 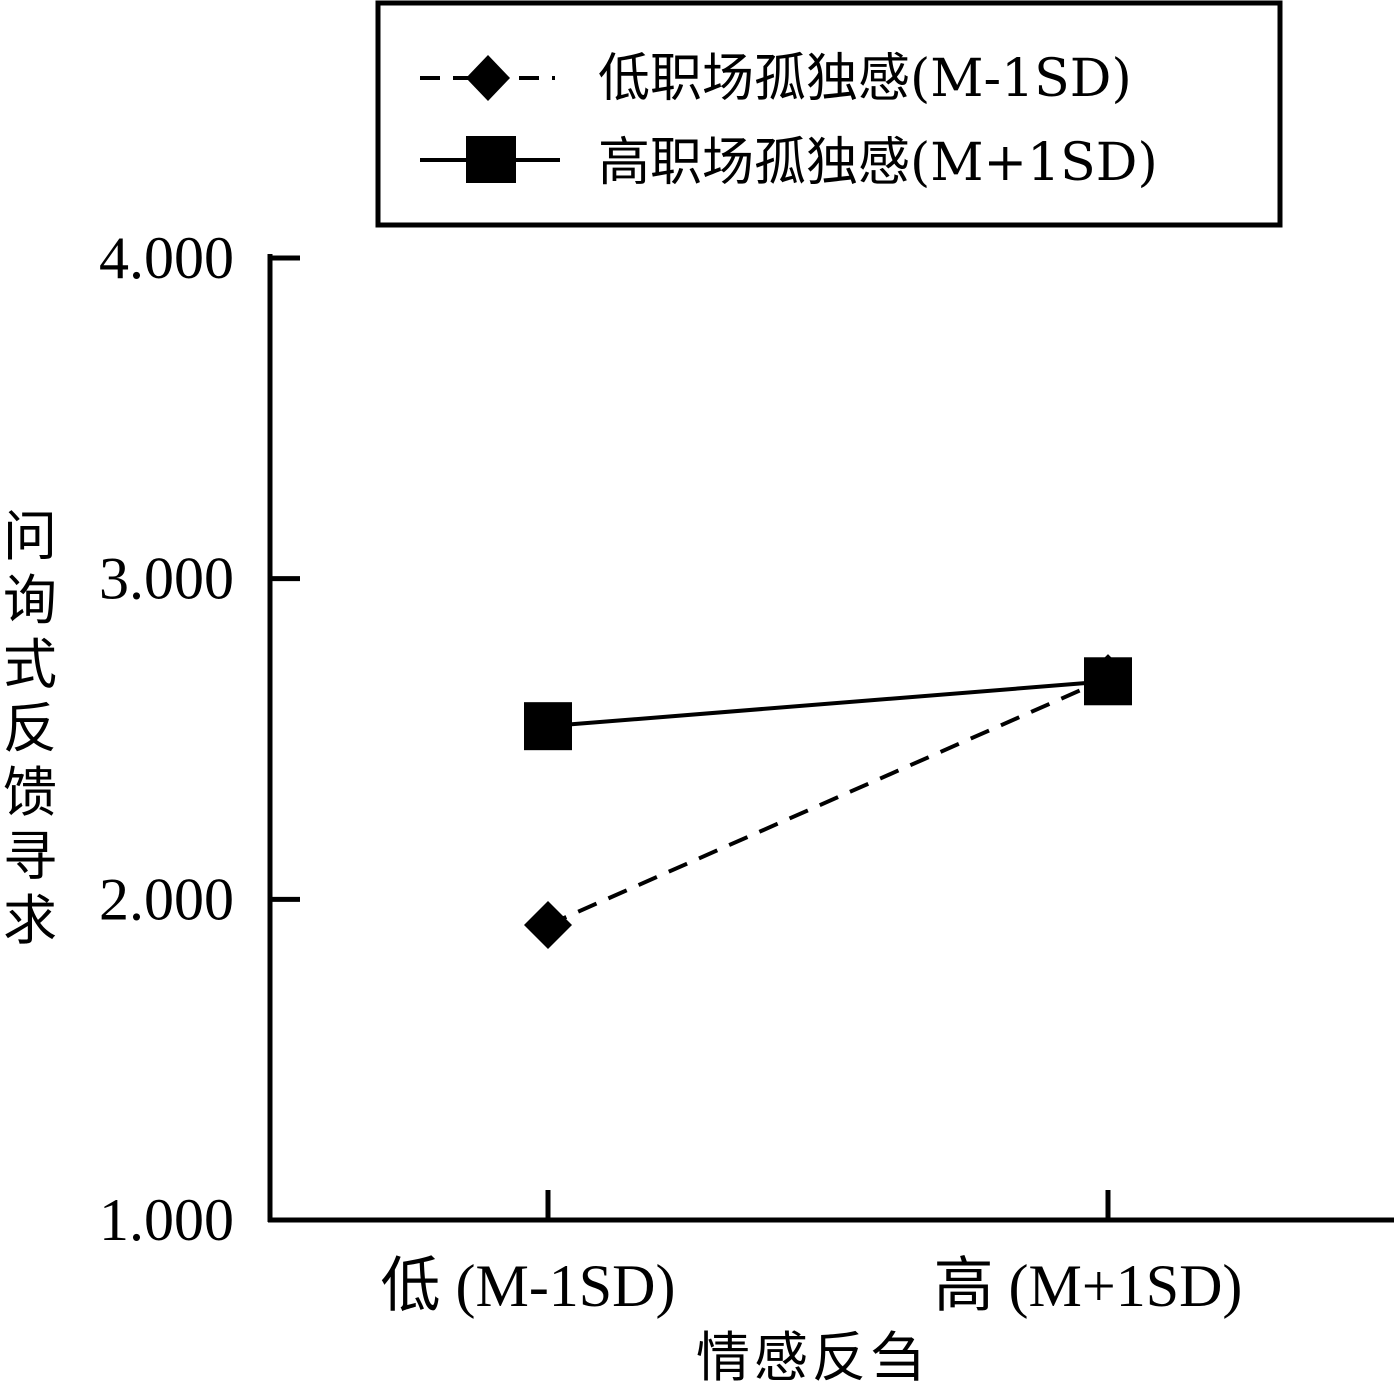 I want to click on legend-item-0: 低职场孤独感(M-1SD), so click(x=776, y=79).